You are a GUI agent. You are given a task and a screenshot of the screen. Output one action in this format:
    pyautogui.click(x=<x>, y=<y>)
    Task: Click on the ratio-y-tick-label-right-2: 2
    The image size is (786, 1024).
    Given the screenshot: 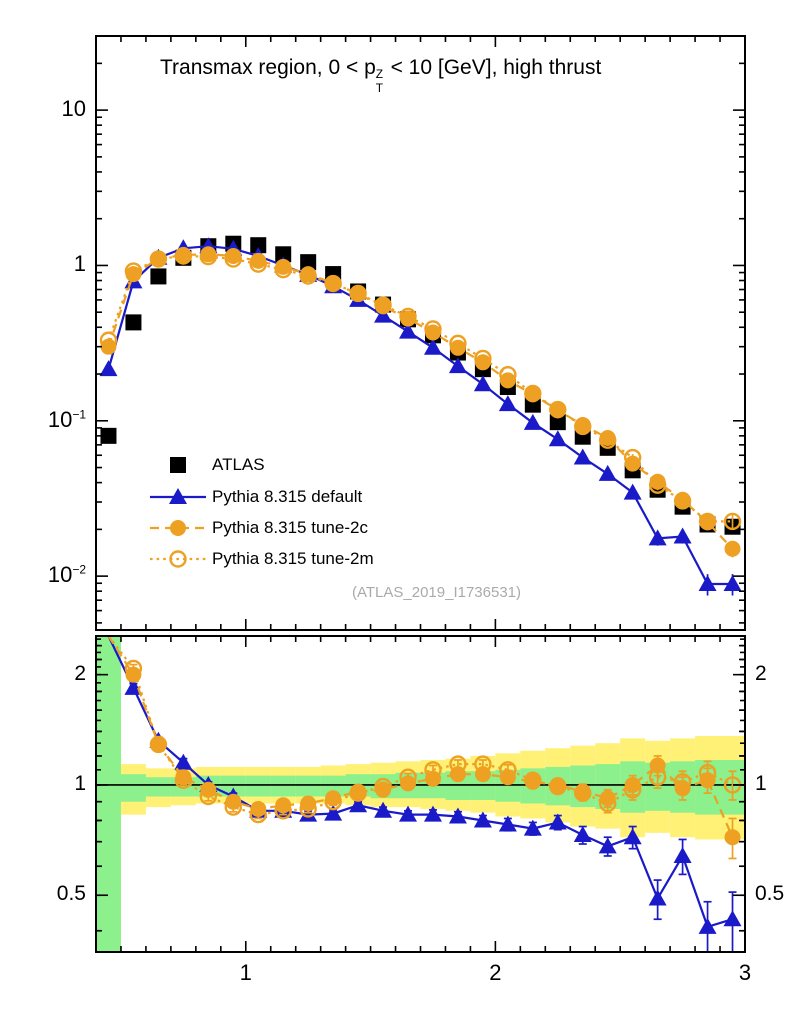 What is the action you would take?
    pyautogui.click(x=761, y=673)
    